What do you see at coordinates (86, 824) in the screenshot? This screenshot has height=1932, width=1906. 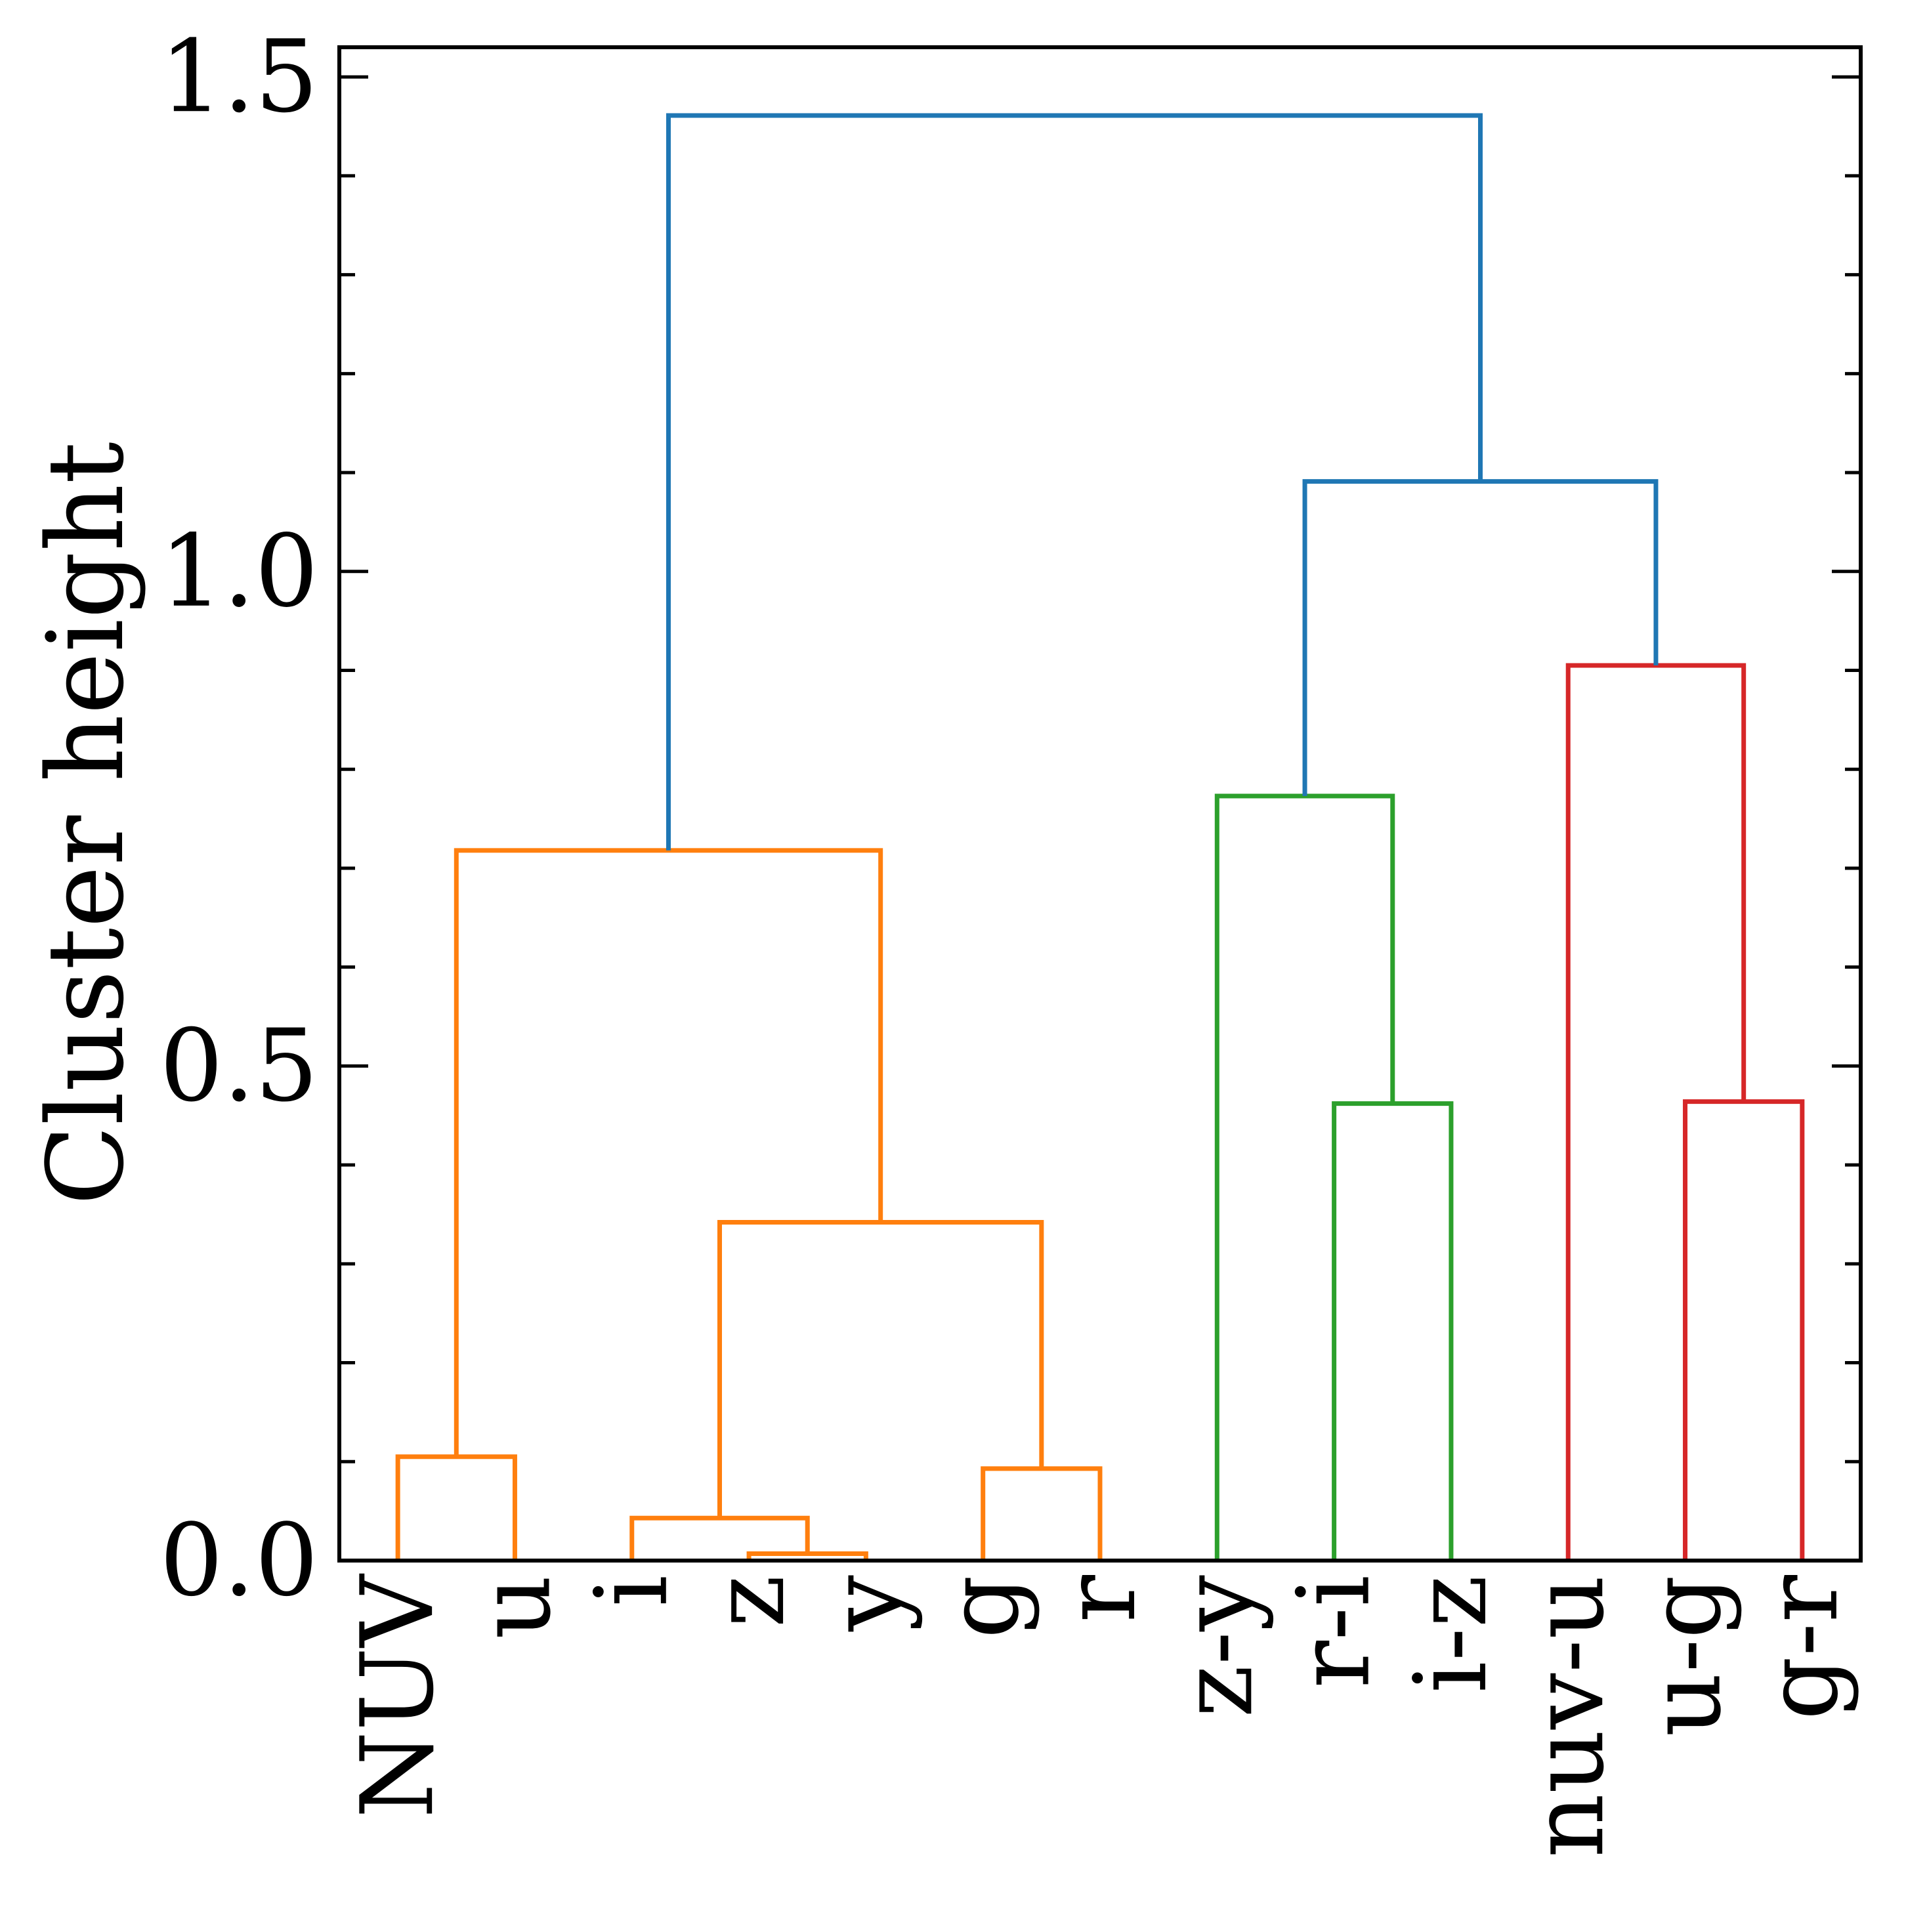 I see `y-axis-label: Cluster height` at bounding box center [86, 824].